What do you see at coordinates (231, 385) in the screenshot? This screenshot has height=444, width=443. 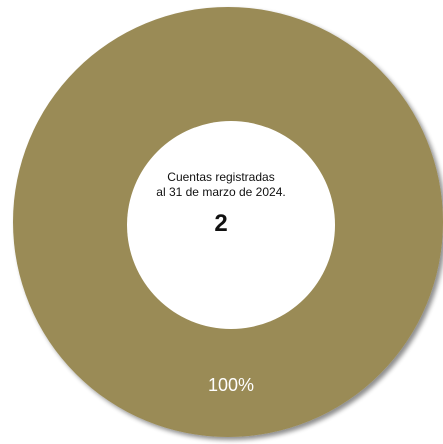 I see `slice-label-100: 100%` at bounding box center [231, 385].